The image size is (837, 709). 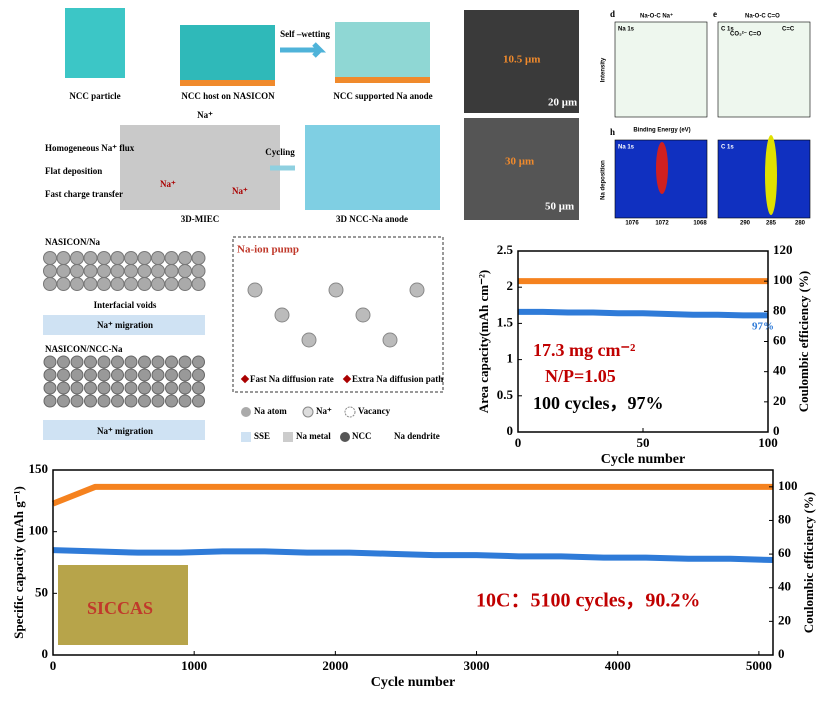 I want to click on label: C=C, so click(x=788, y=30).